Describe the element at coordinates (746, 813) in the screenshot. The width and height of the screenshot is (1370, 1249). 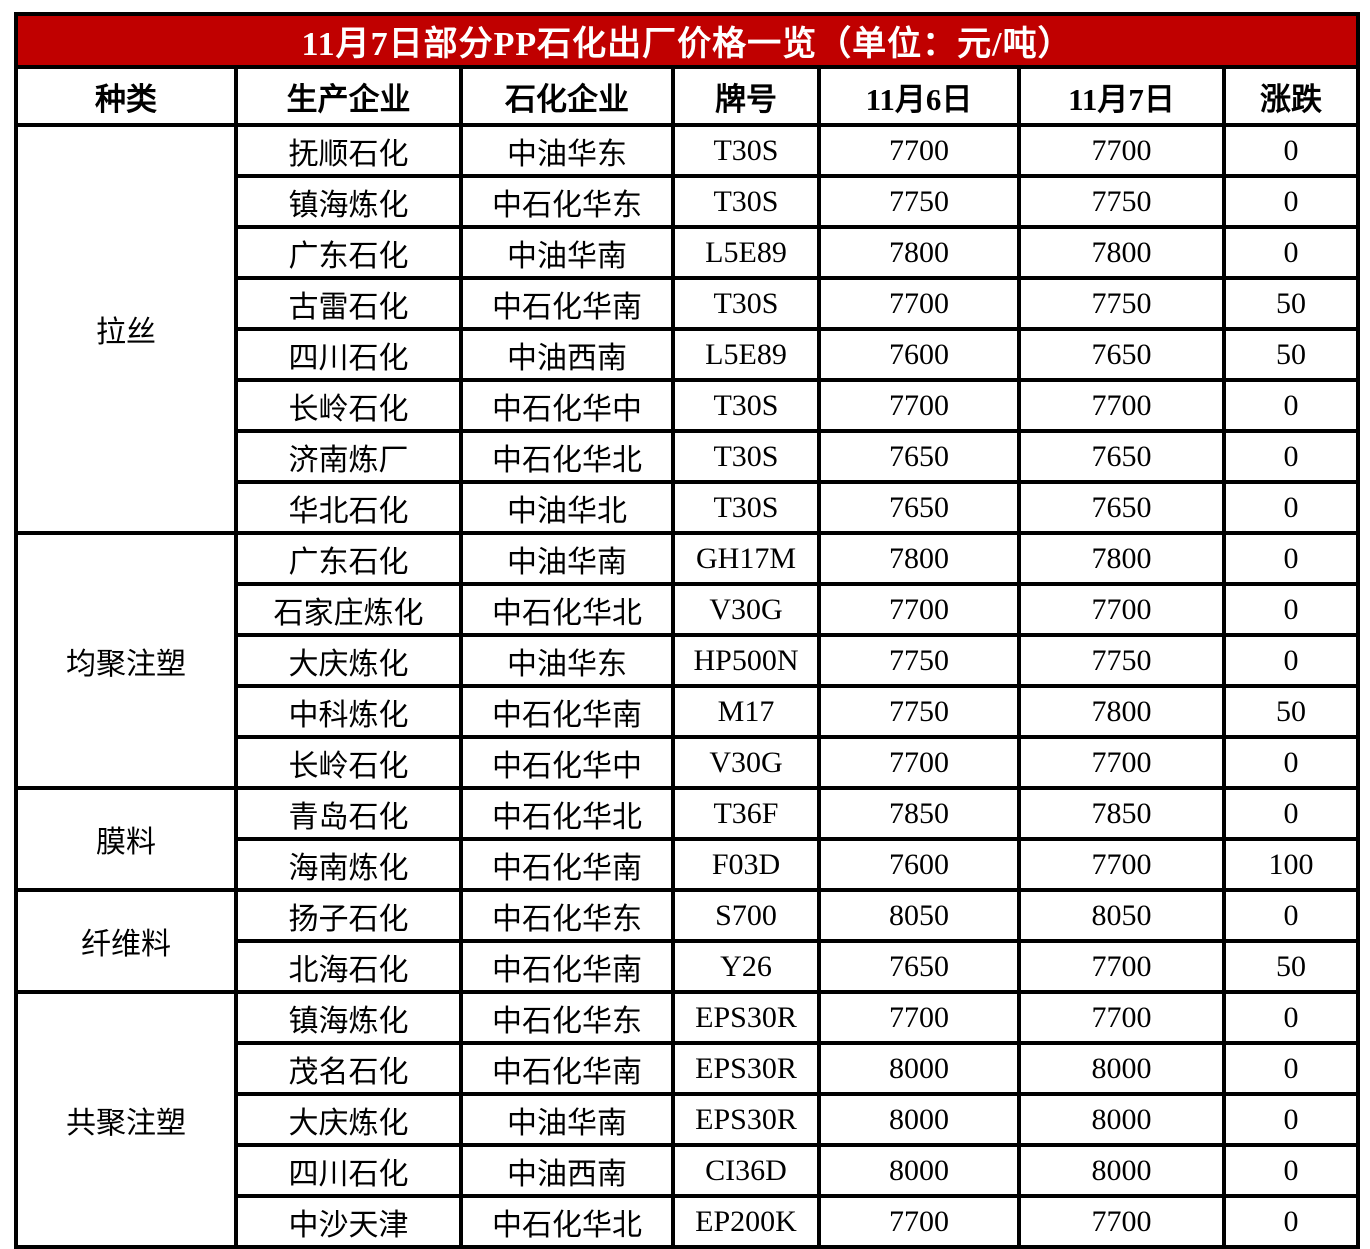
I see `grade-cell: T36F` at that location.